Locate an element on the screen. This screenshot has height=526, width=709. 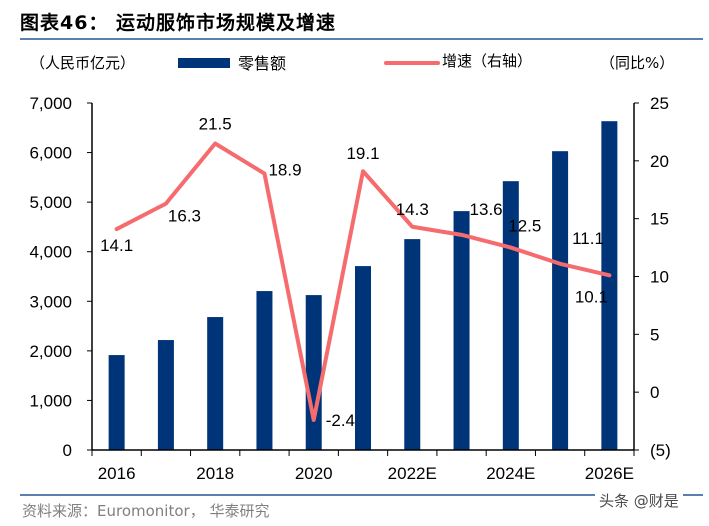
right-tick-label: 25 is located at coordinates (659, 103).